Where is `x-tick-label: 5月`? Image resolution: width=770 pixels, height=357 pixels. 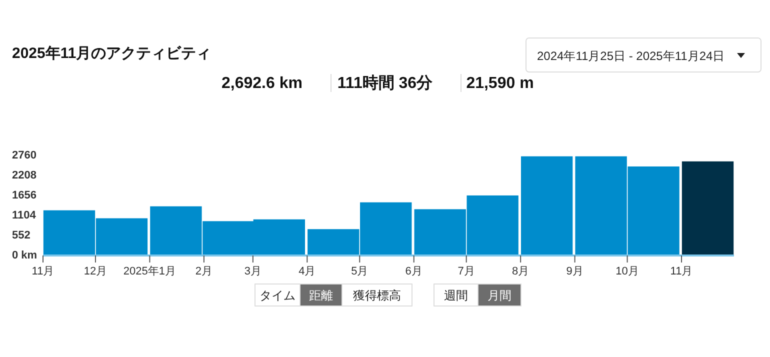 x-tick-label: 5月 is located at coordinates (359, 272).